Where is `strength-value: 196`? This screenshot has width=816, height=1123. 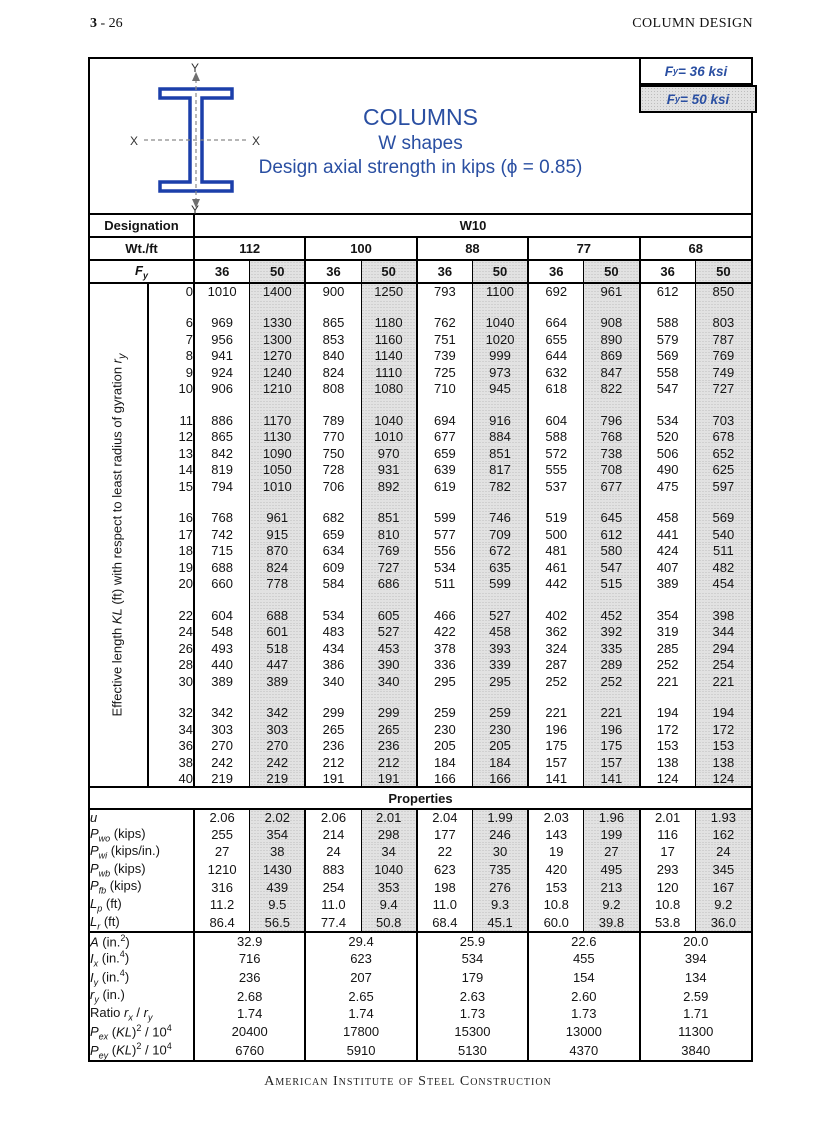
strength-value: 196 is located at coordinates (611, 729).